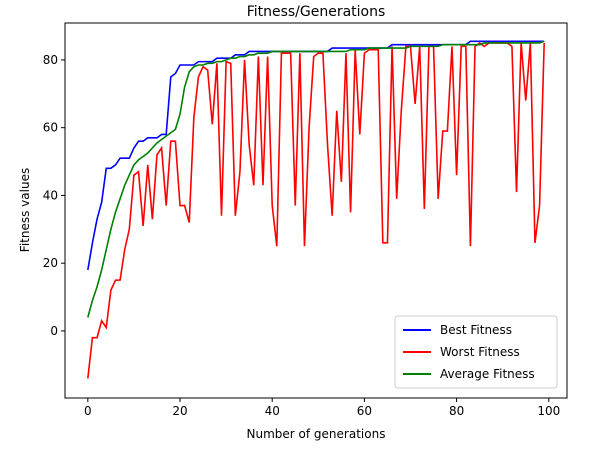 This screenshot has width=603, height=453. I want to click on y-tick-label: 80, so click(50, 60).